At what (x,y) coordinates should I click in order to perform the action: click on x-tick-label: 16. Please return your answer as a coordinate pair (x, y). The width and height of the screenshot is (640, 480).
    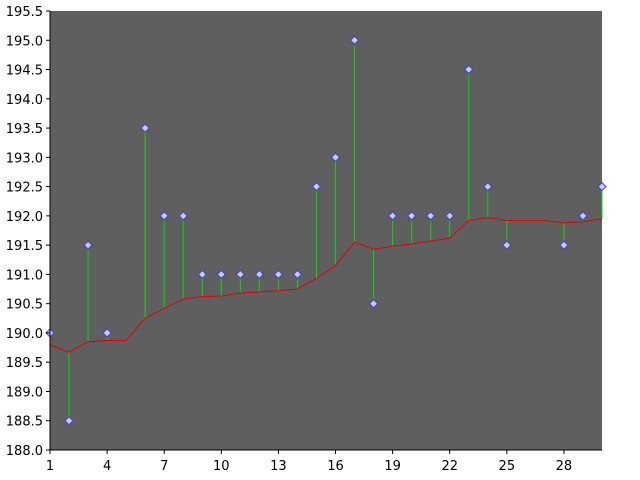
    Looking at the image, I should click on (335, 466).